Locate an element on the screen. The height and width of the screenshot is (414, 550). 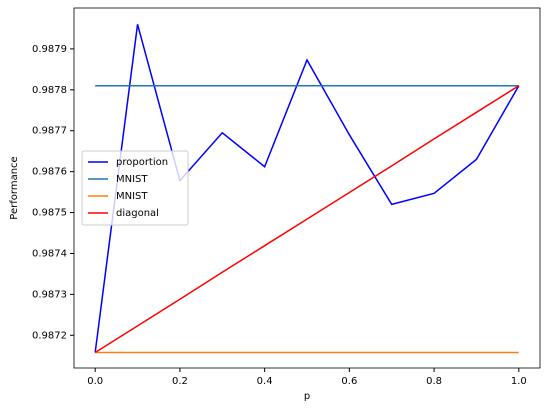
x-axis-label: p is located at coordinates (307, 396).